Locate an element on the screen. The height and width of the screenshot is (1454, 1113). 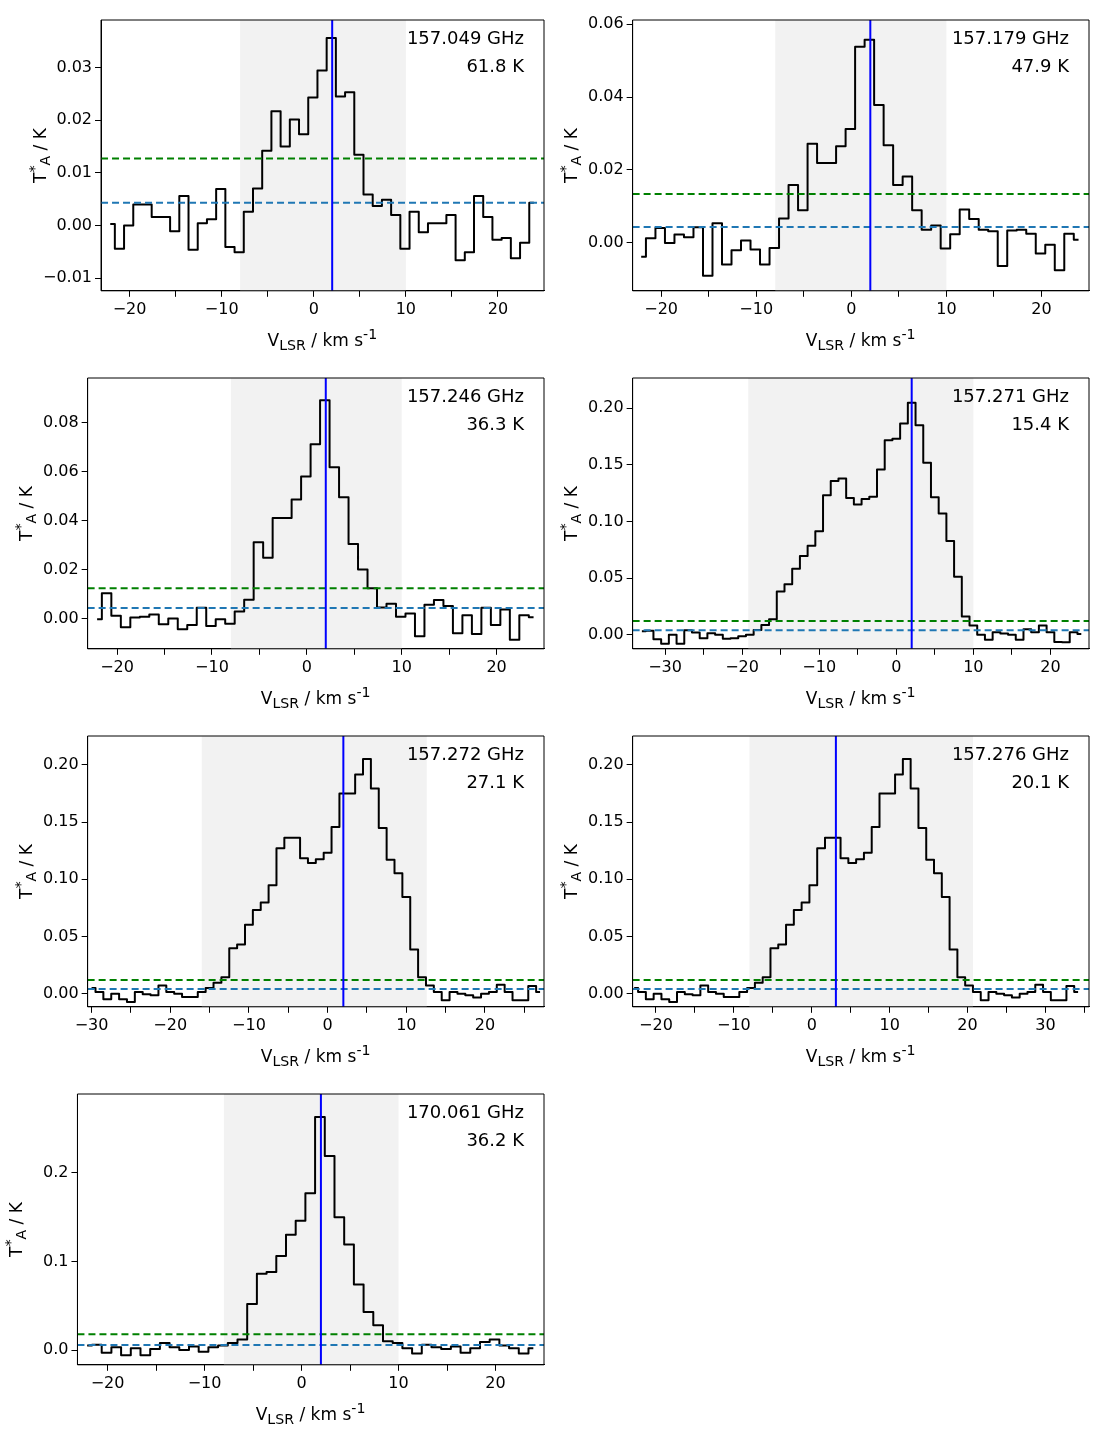
y-tick-label: 0.2 is located at coordinates (55, 1171).